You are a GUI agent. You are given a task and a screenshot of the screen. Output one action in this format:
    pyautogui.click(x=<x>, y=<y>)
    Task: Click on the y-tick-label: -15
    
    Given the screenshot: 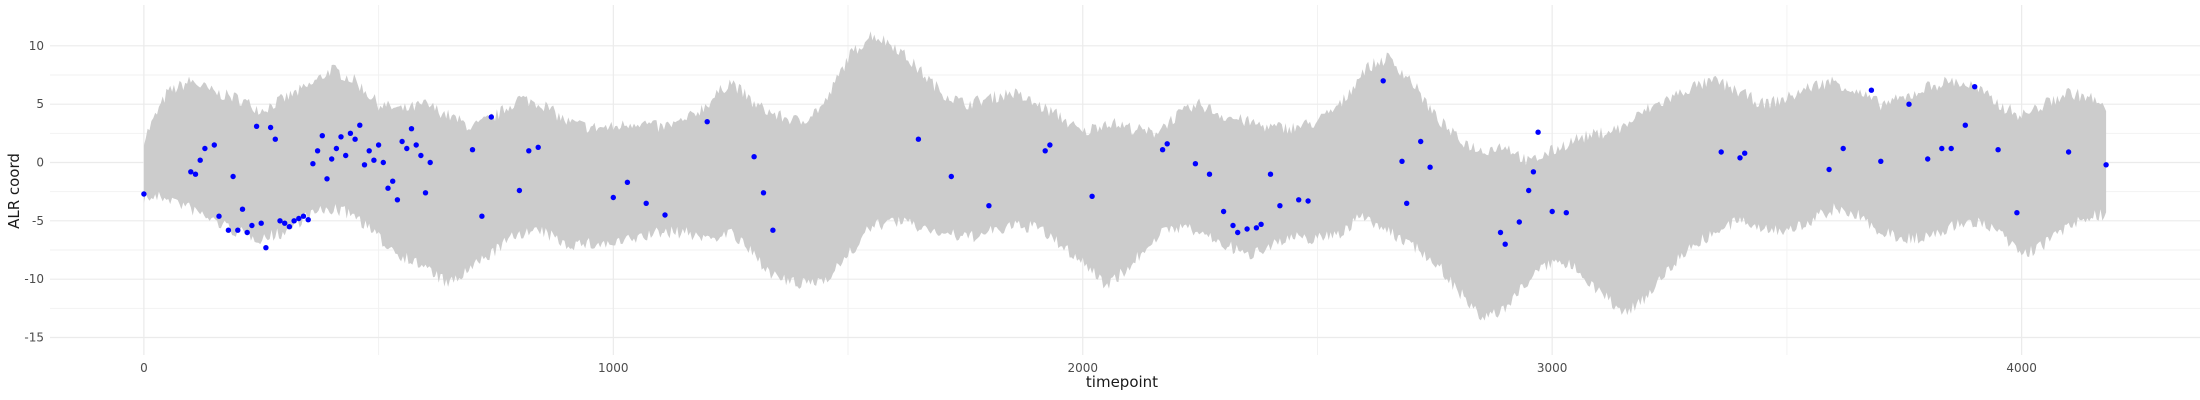 What is the action you would take?
    pyautogui.click(x=34, y=338)
    